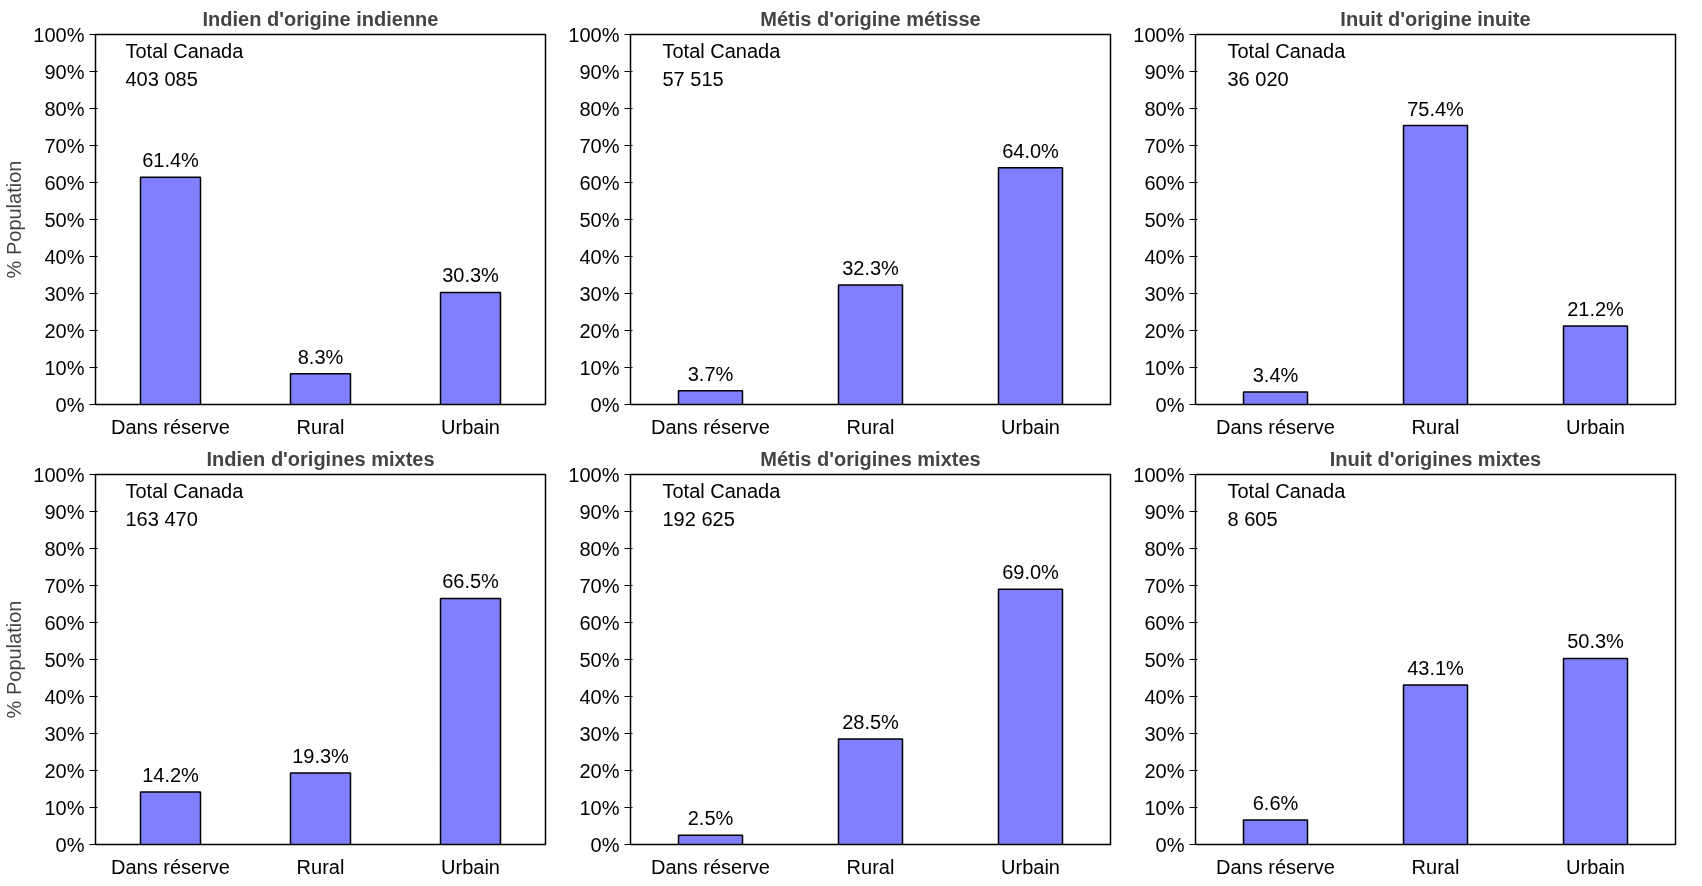 The height and width of the screenshot is (886, 1702). I want to click on chart-title: Métis d'origine métisse, so click(870, 18).